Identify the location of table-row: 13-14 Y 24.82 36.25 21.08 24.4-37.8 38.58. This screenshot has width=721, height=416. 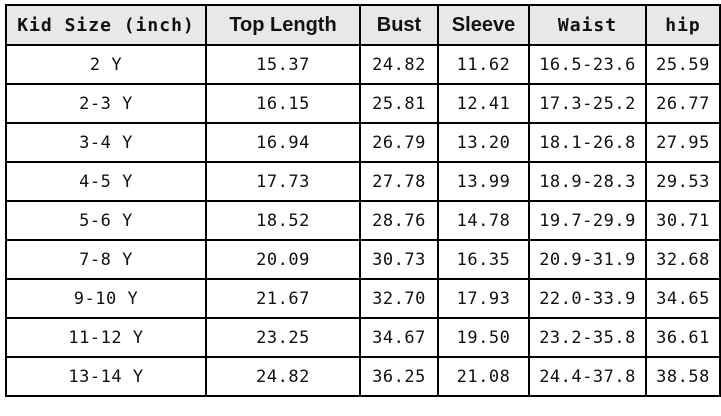
(363, 376).